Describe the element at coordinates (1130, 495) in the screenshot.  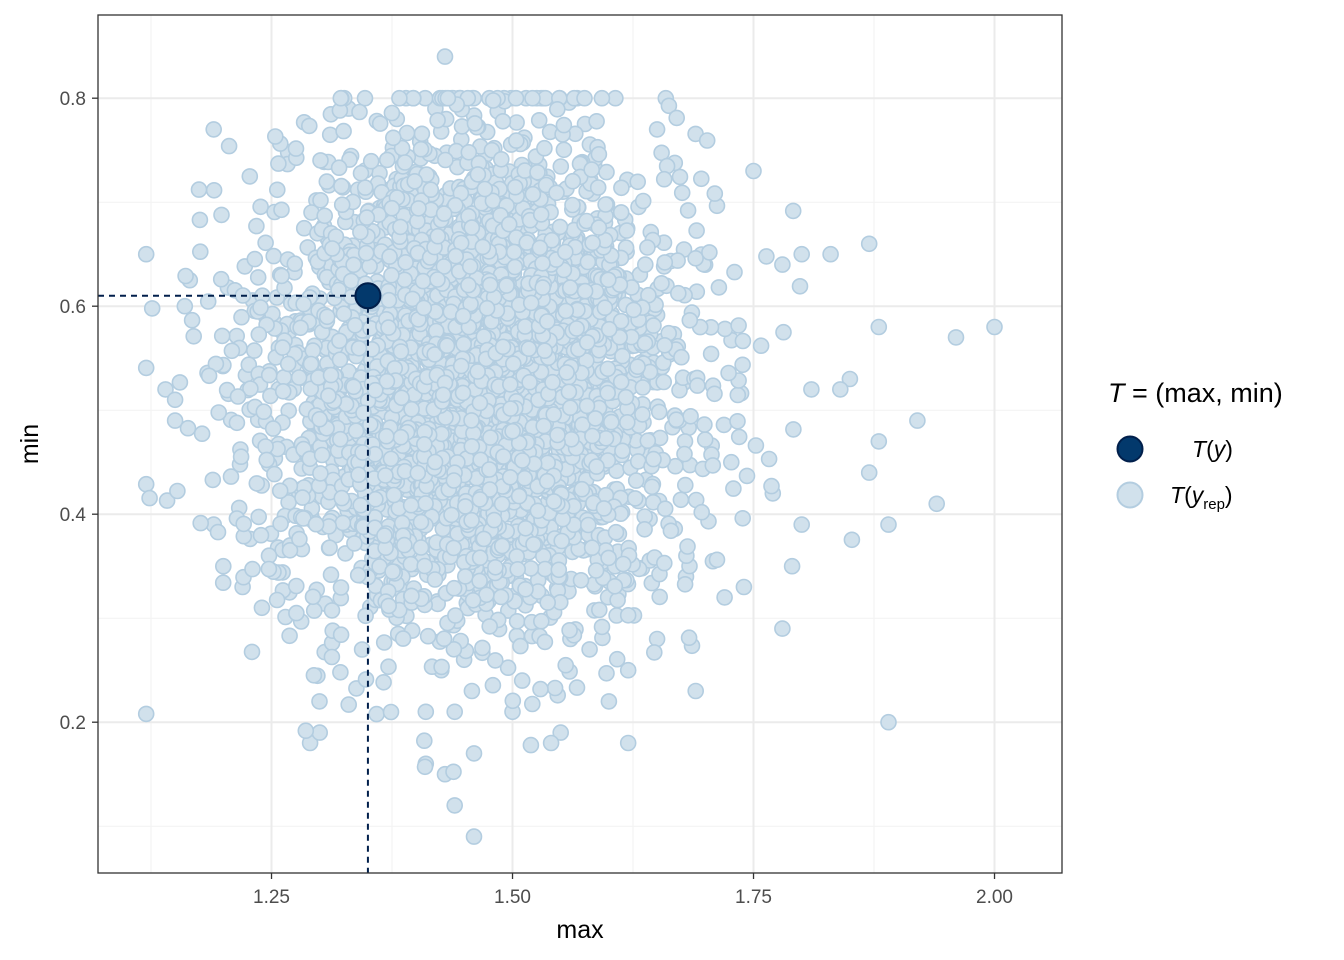
I see `legend-key-replicates` at that location.